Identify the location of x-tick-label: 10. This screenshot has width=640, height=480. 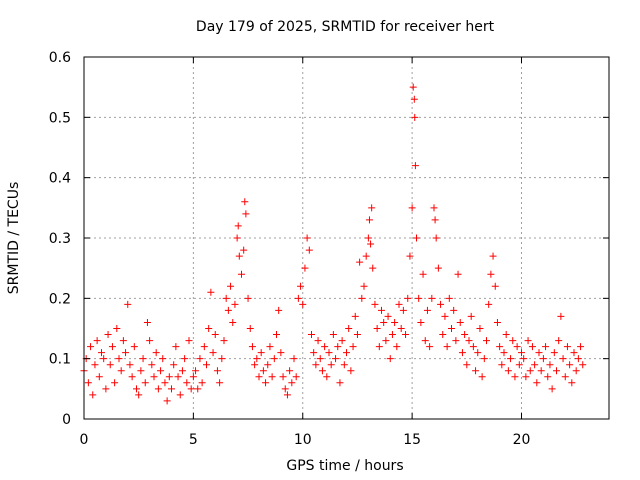
(303, 440).